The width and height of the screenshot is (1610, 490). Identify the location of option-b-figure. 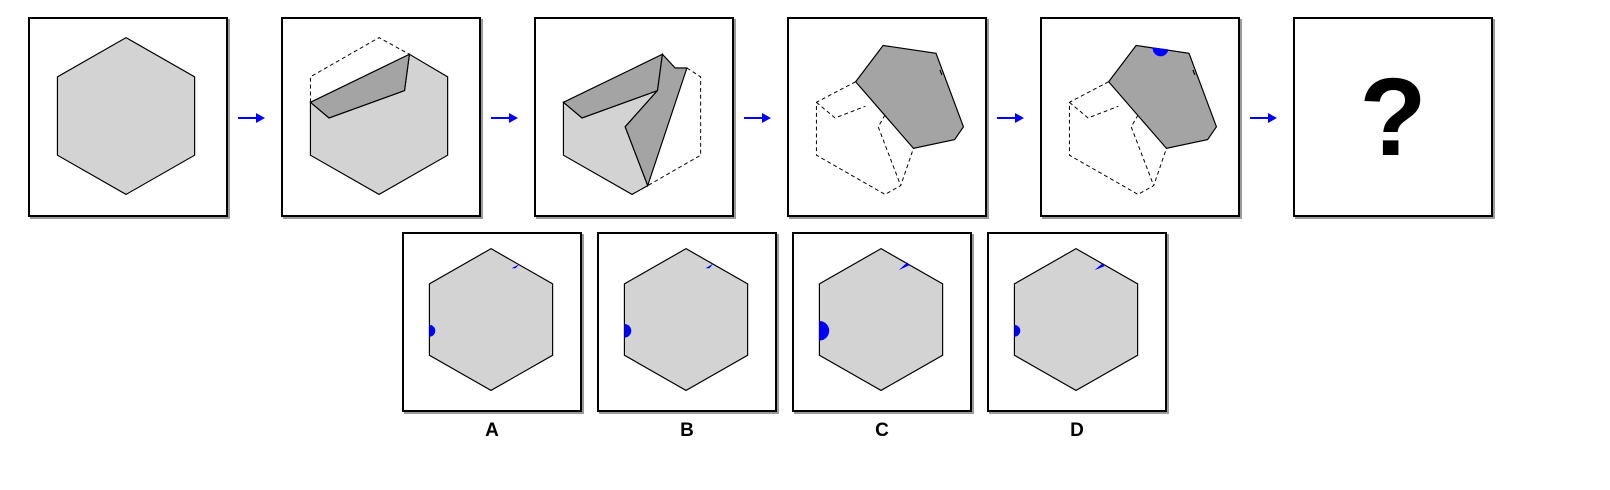
(687, 322).